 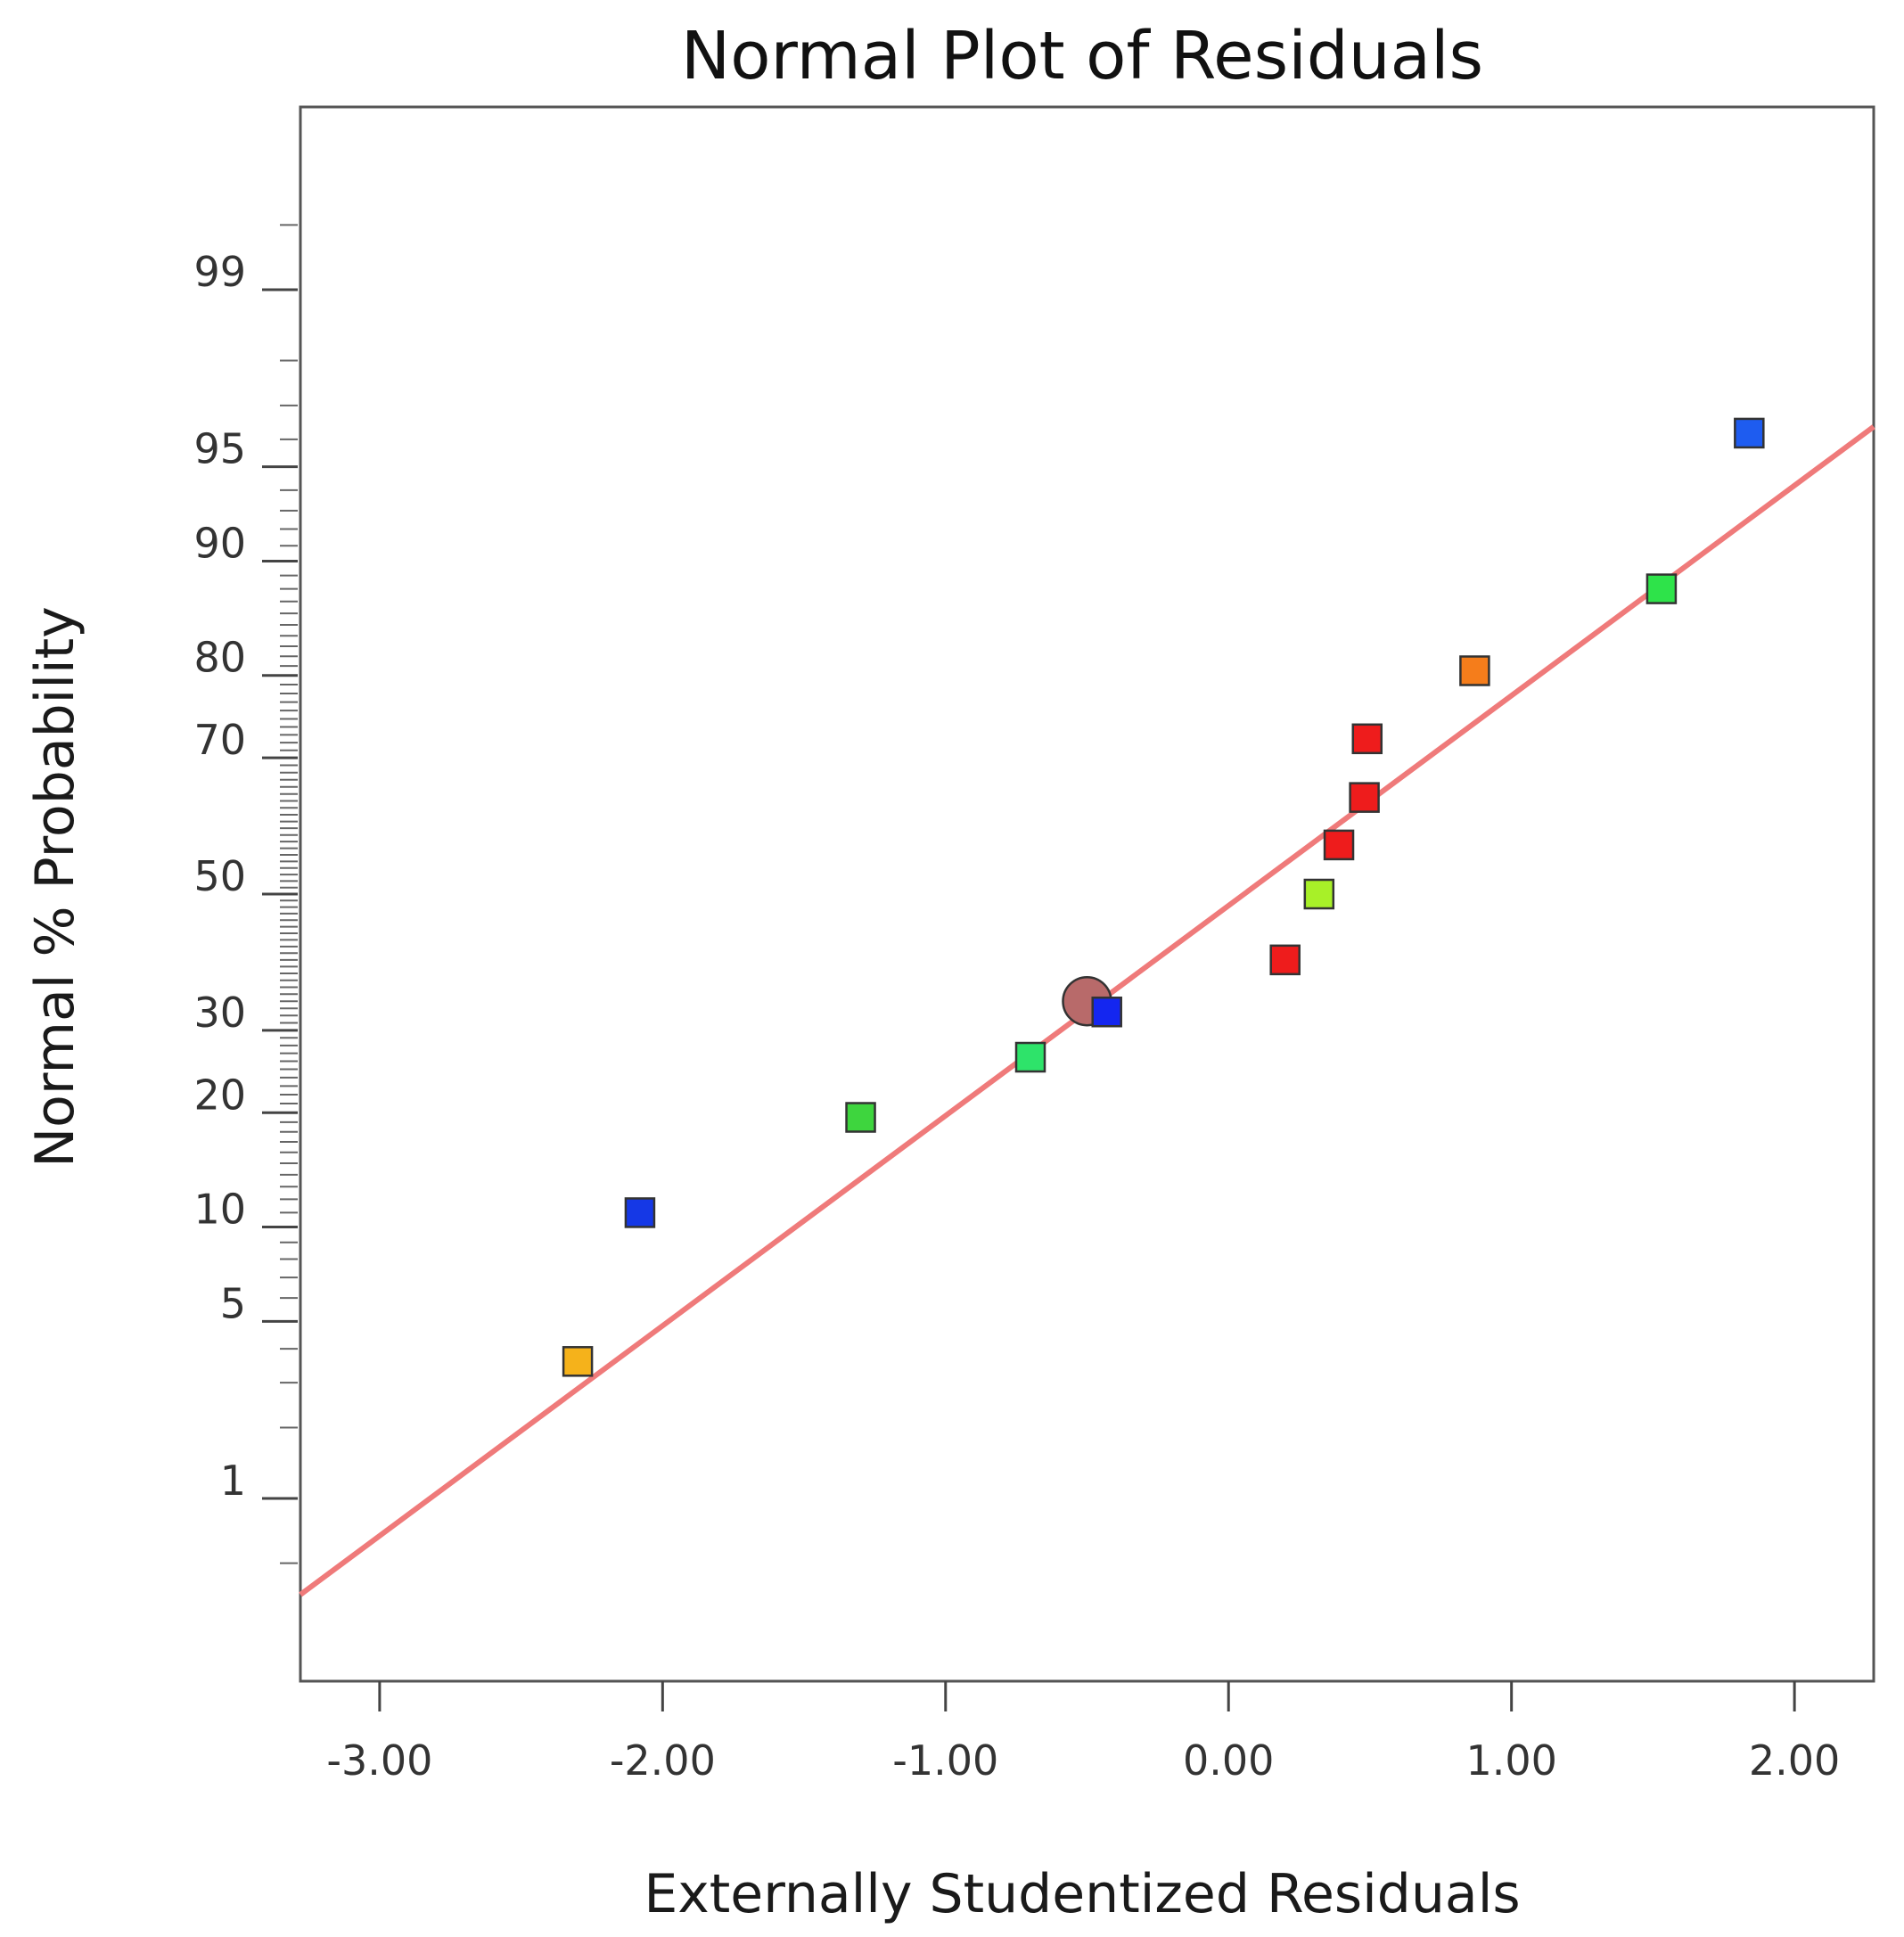 I want to click on x-tick-label--1.00: -1.00, so click(x=945, y=1760).